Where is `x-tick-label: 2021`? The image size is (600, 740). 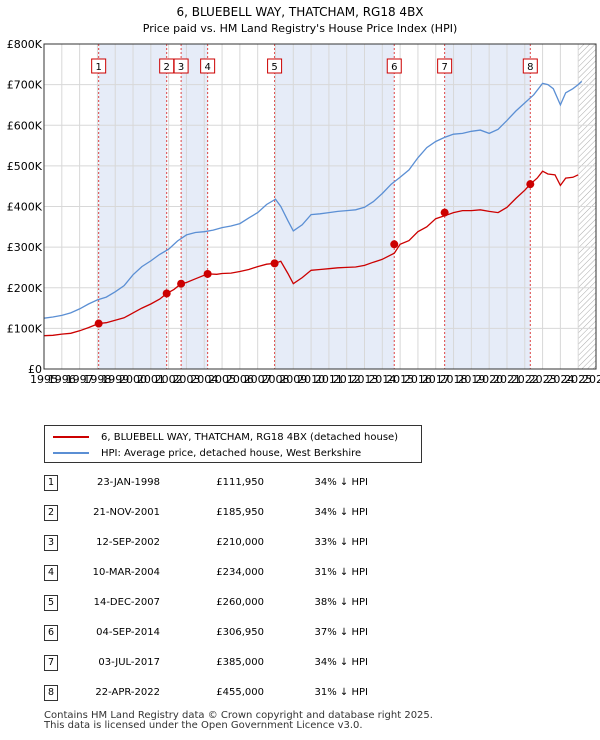 x-tick-label: 2021 is located at coordinates (507, 379).